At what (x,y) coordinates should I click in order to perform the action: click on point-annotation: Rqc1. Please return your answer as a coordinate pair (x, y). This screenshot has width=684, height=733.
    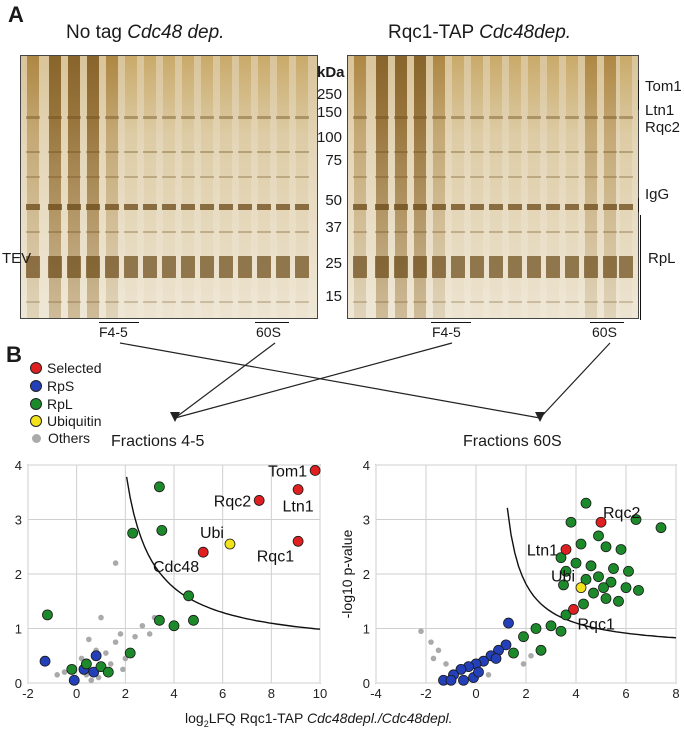
    Looking at the image, I should click on (275, 556).